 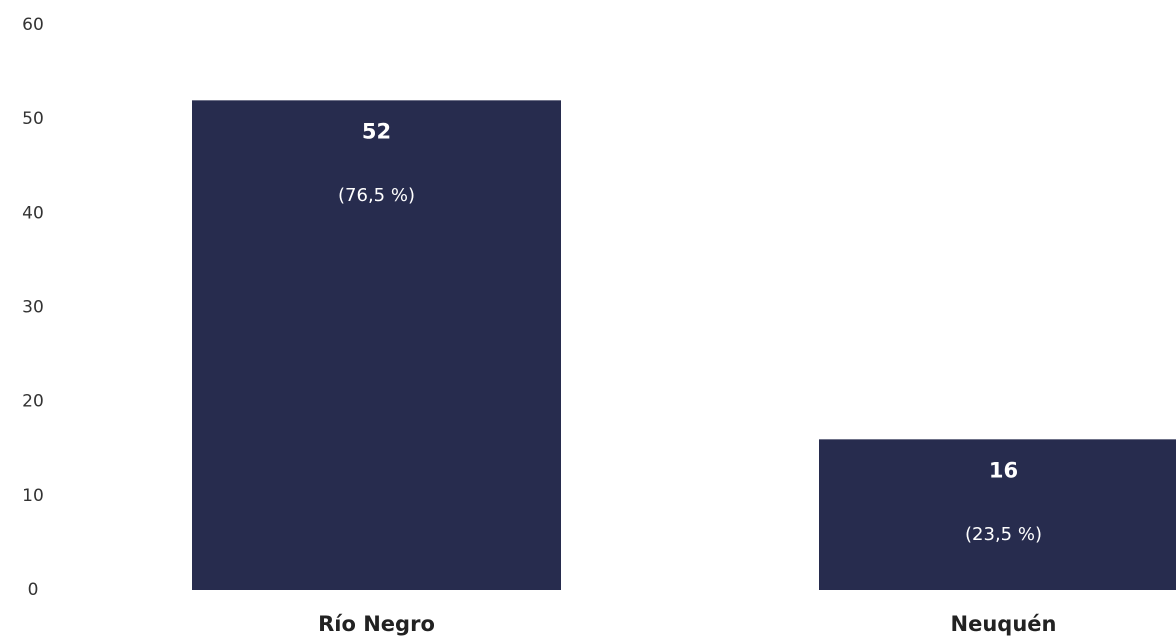 What do you see at coordinates (1004, 624) in the screenshot?
I see `x-category-label: Neuquén` at bounding box center [1004, 624].